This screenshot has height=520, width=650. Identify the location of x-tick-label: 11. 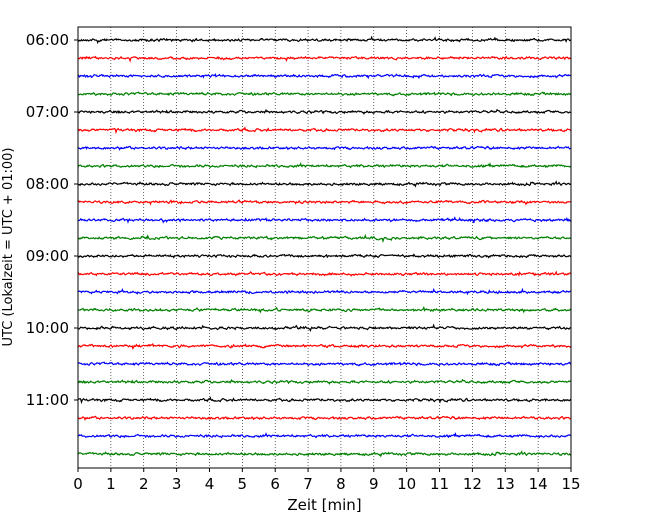
(439, 484).